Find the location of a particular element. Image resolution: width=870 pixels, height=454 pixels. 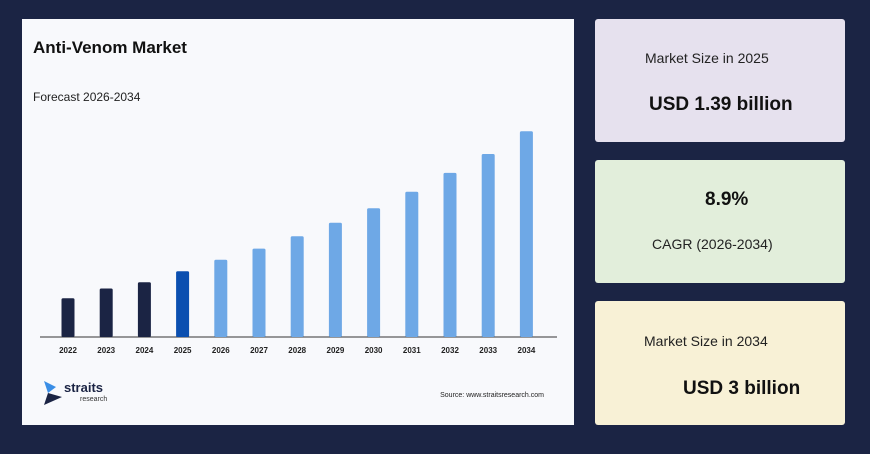

bar-2028 is located at coordinates (297, 286).